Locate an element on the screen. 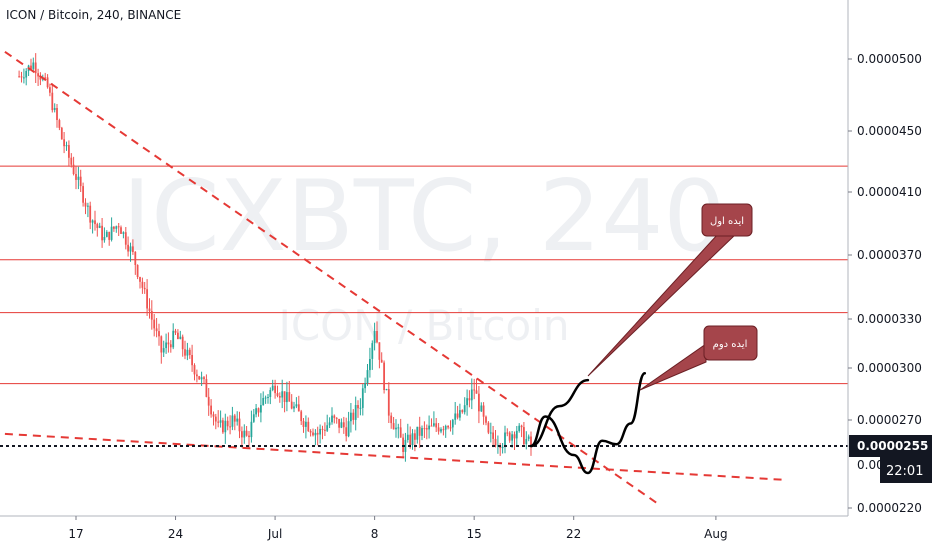  price-tick-label: 0.0000410 is located at coordinates (889, 192).